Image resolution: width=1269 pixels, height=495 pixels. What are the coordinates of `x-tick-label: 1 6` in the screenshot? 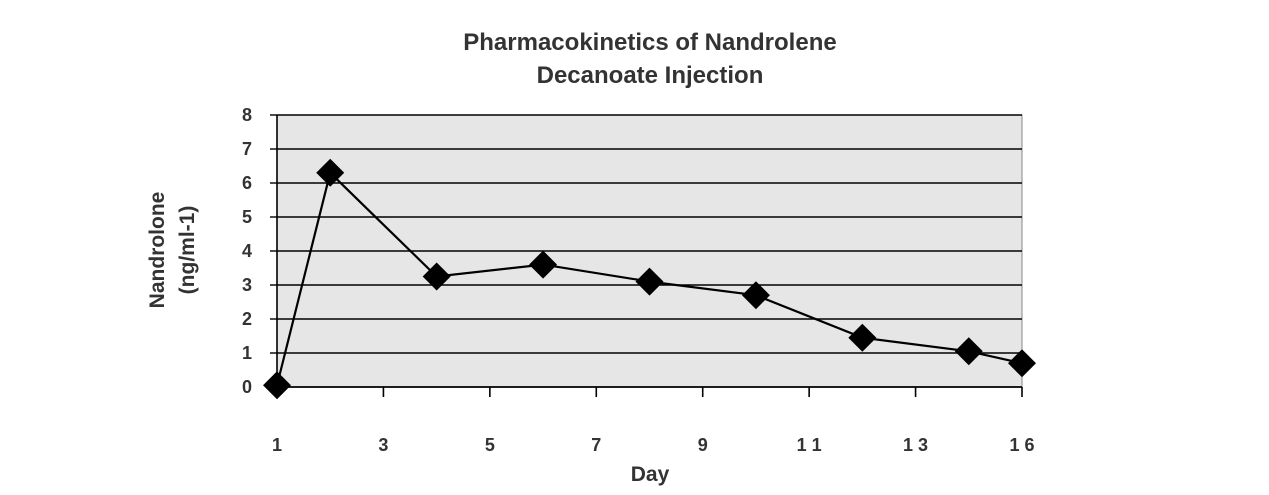 It's located at (1021, 445).